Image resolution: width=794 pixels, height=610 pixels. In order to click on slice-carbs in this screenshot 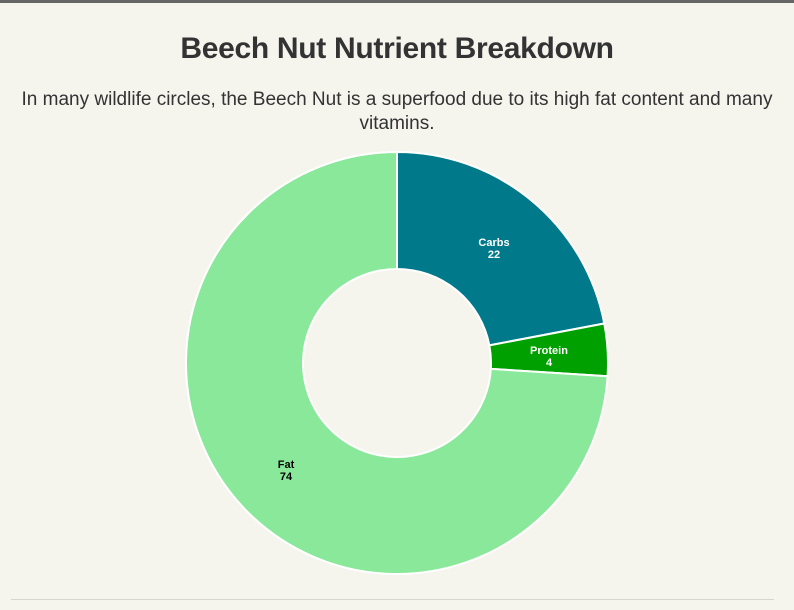, I will do `click(501, 249)`.